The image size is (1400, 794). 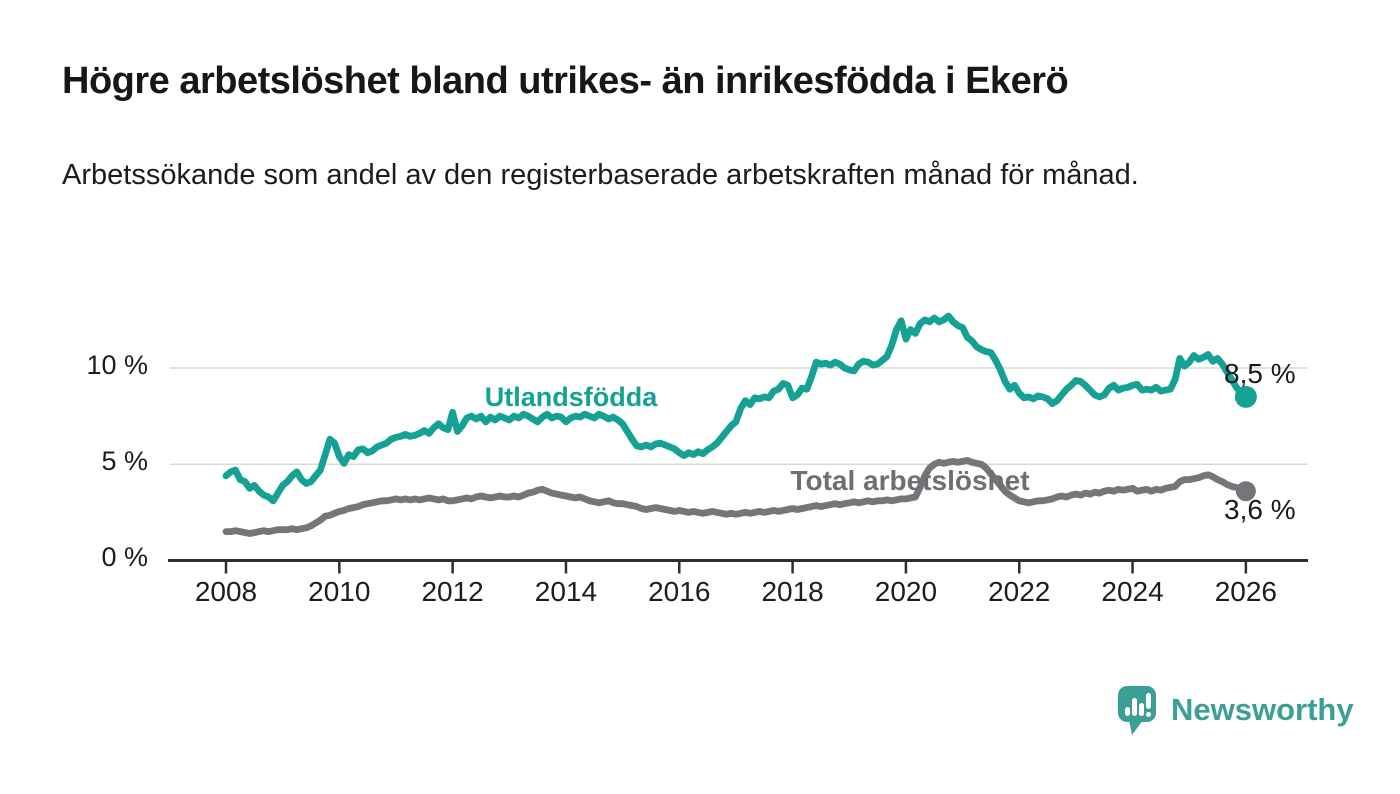 What do you see at coordinates (1245, 491) in the screenshot?
I see `end-dot-total-arbetsloshet` at bounding box center [1245, 491].